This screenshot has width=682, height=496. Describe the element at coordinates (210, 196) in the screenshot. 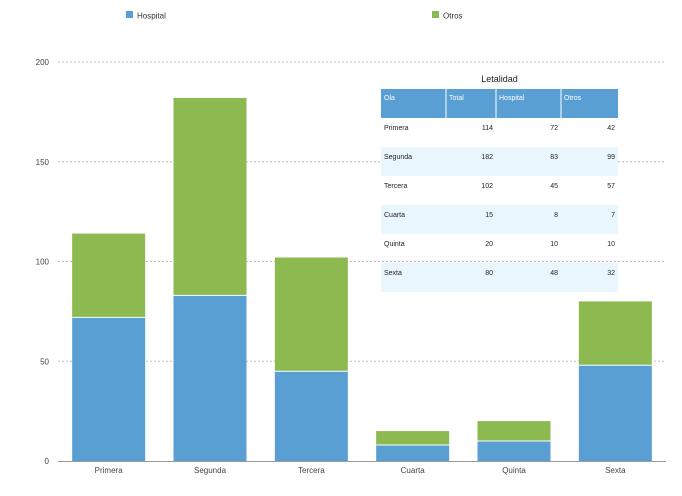

I see `bar-otros-segunda` at that location.